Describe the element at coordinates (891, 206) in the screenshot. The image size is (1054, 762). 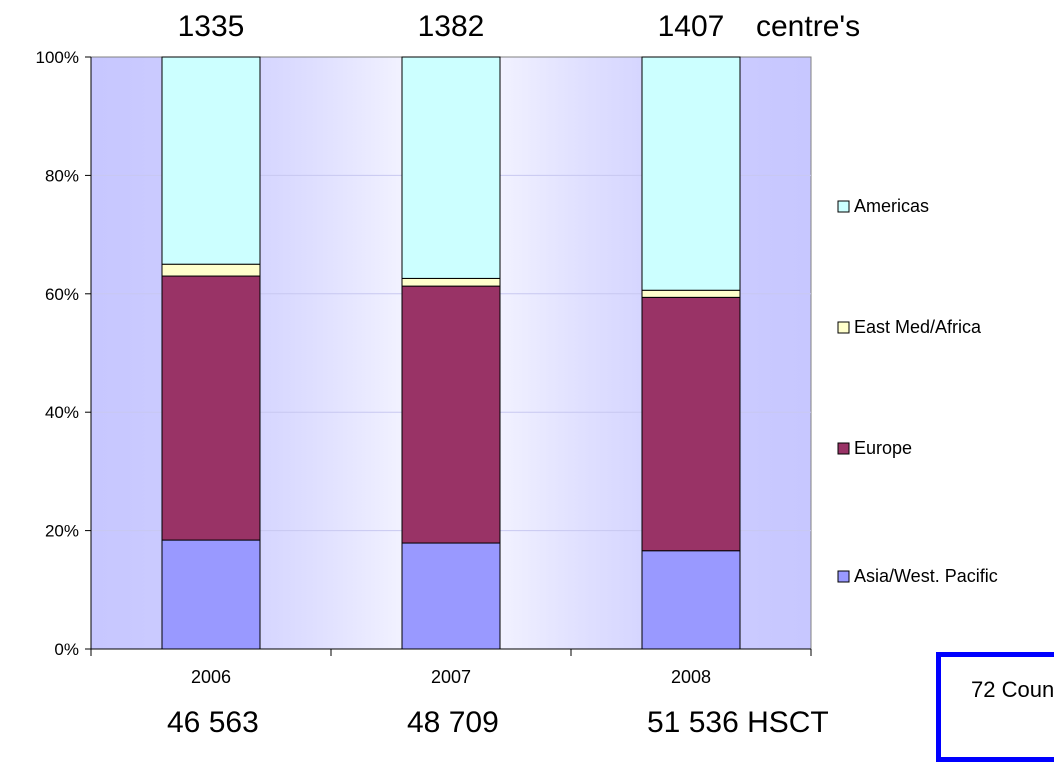
I see `legend-label: Americas` at that location.